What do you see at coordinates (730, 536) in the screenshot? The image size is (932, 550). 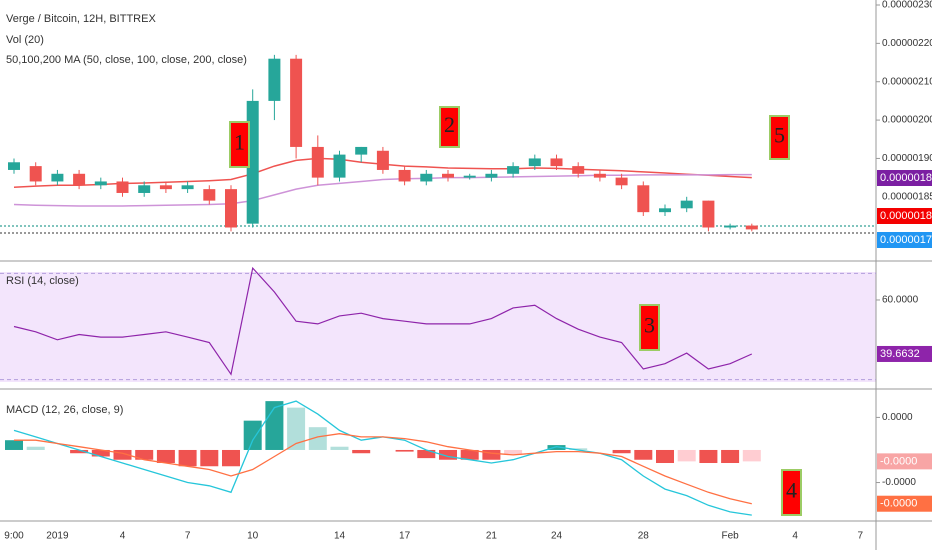 I see `x-tick-label: Feb` at bounding box center [730, 536].